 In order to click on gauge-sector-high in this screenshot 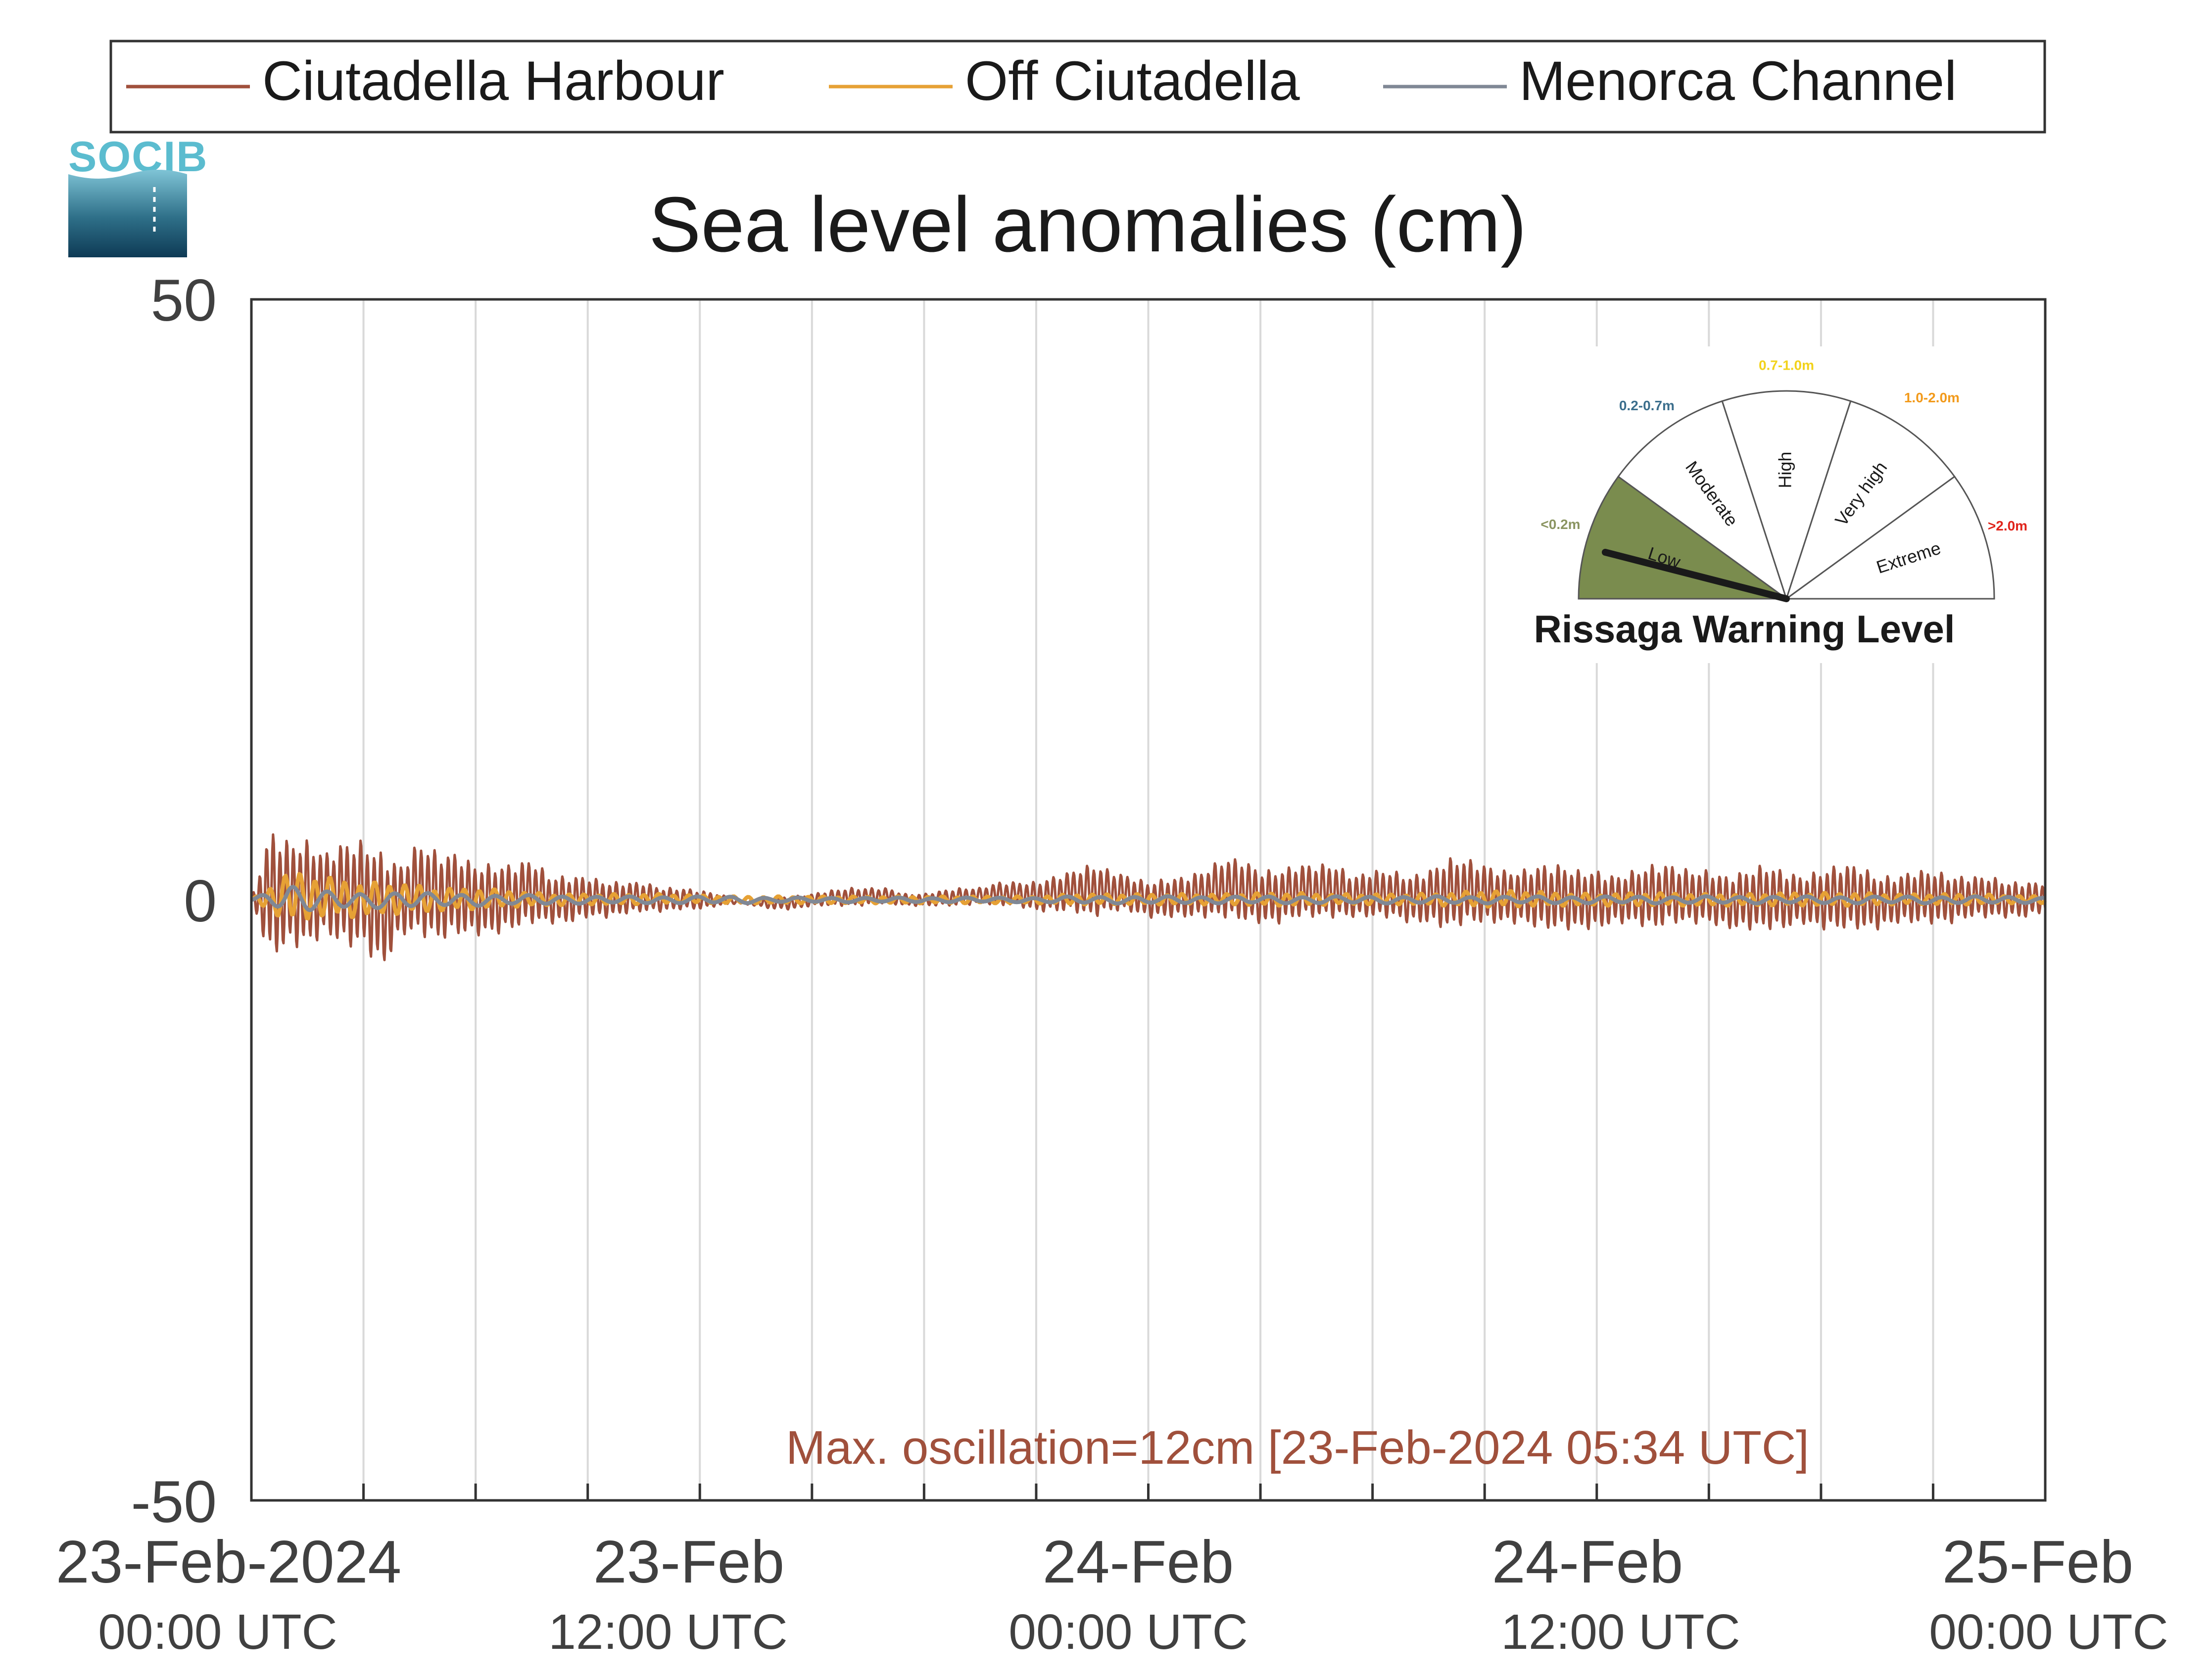, I will do `click(1786, 496)`.